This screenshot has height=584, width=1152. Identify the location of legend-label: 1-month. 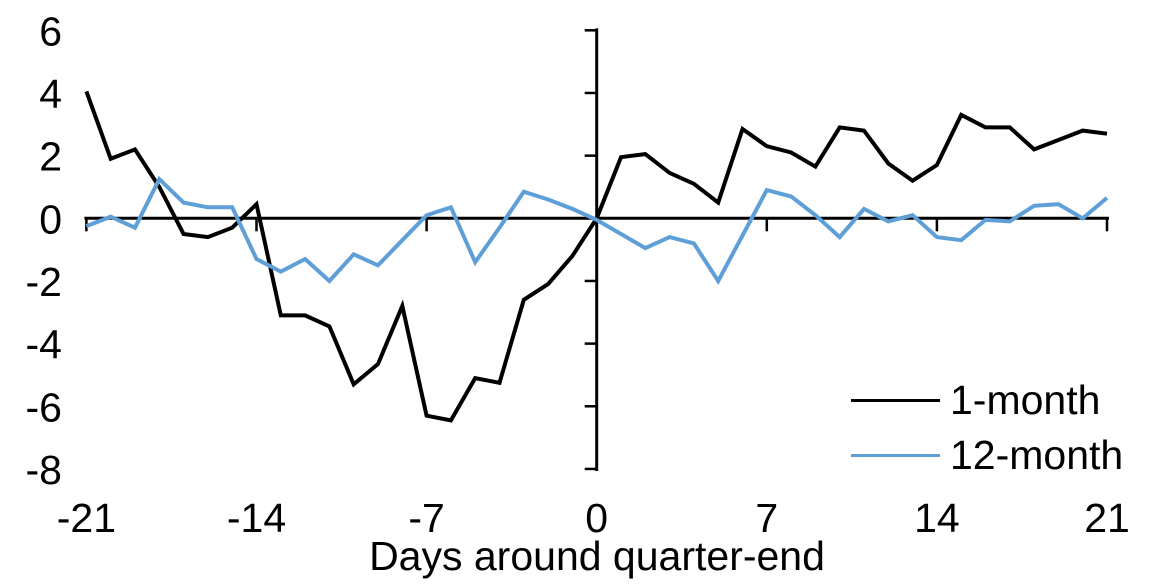
(1025, 400).